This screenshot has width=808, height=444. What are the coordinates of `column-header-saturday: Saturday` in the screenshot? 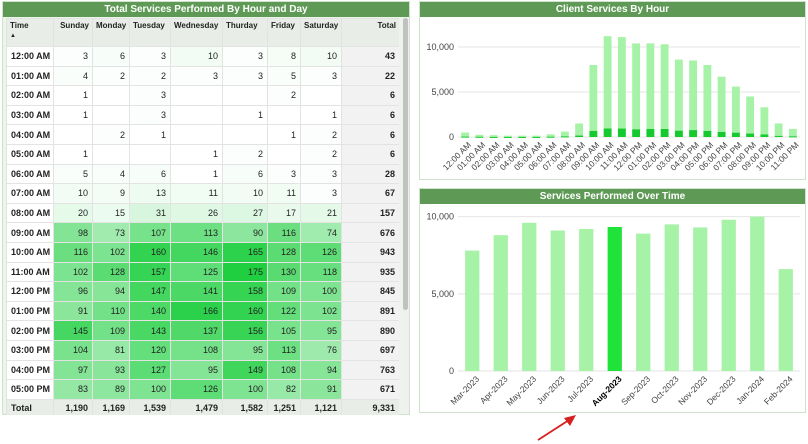 It's located at (321, 32).